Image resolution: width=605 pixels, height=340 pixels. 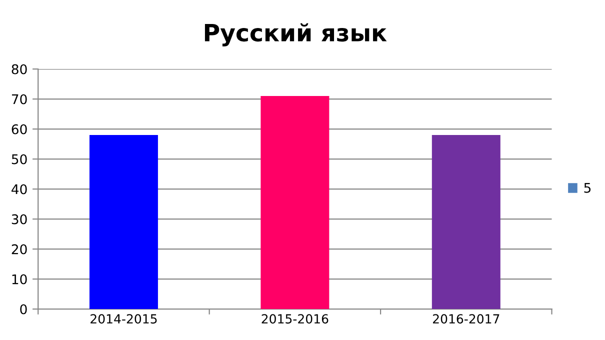 I want to click on y-tick-label: 80, so click(x=19, y=69).